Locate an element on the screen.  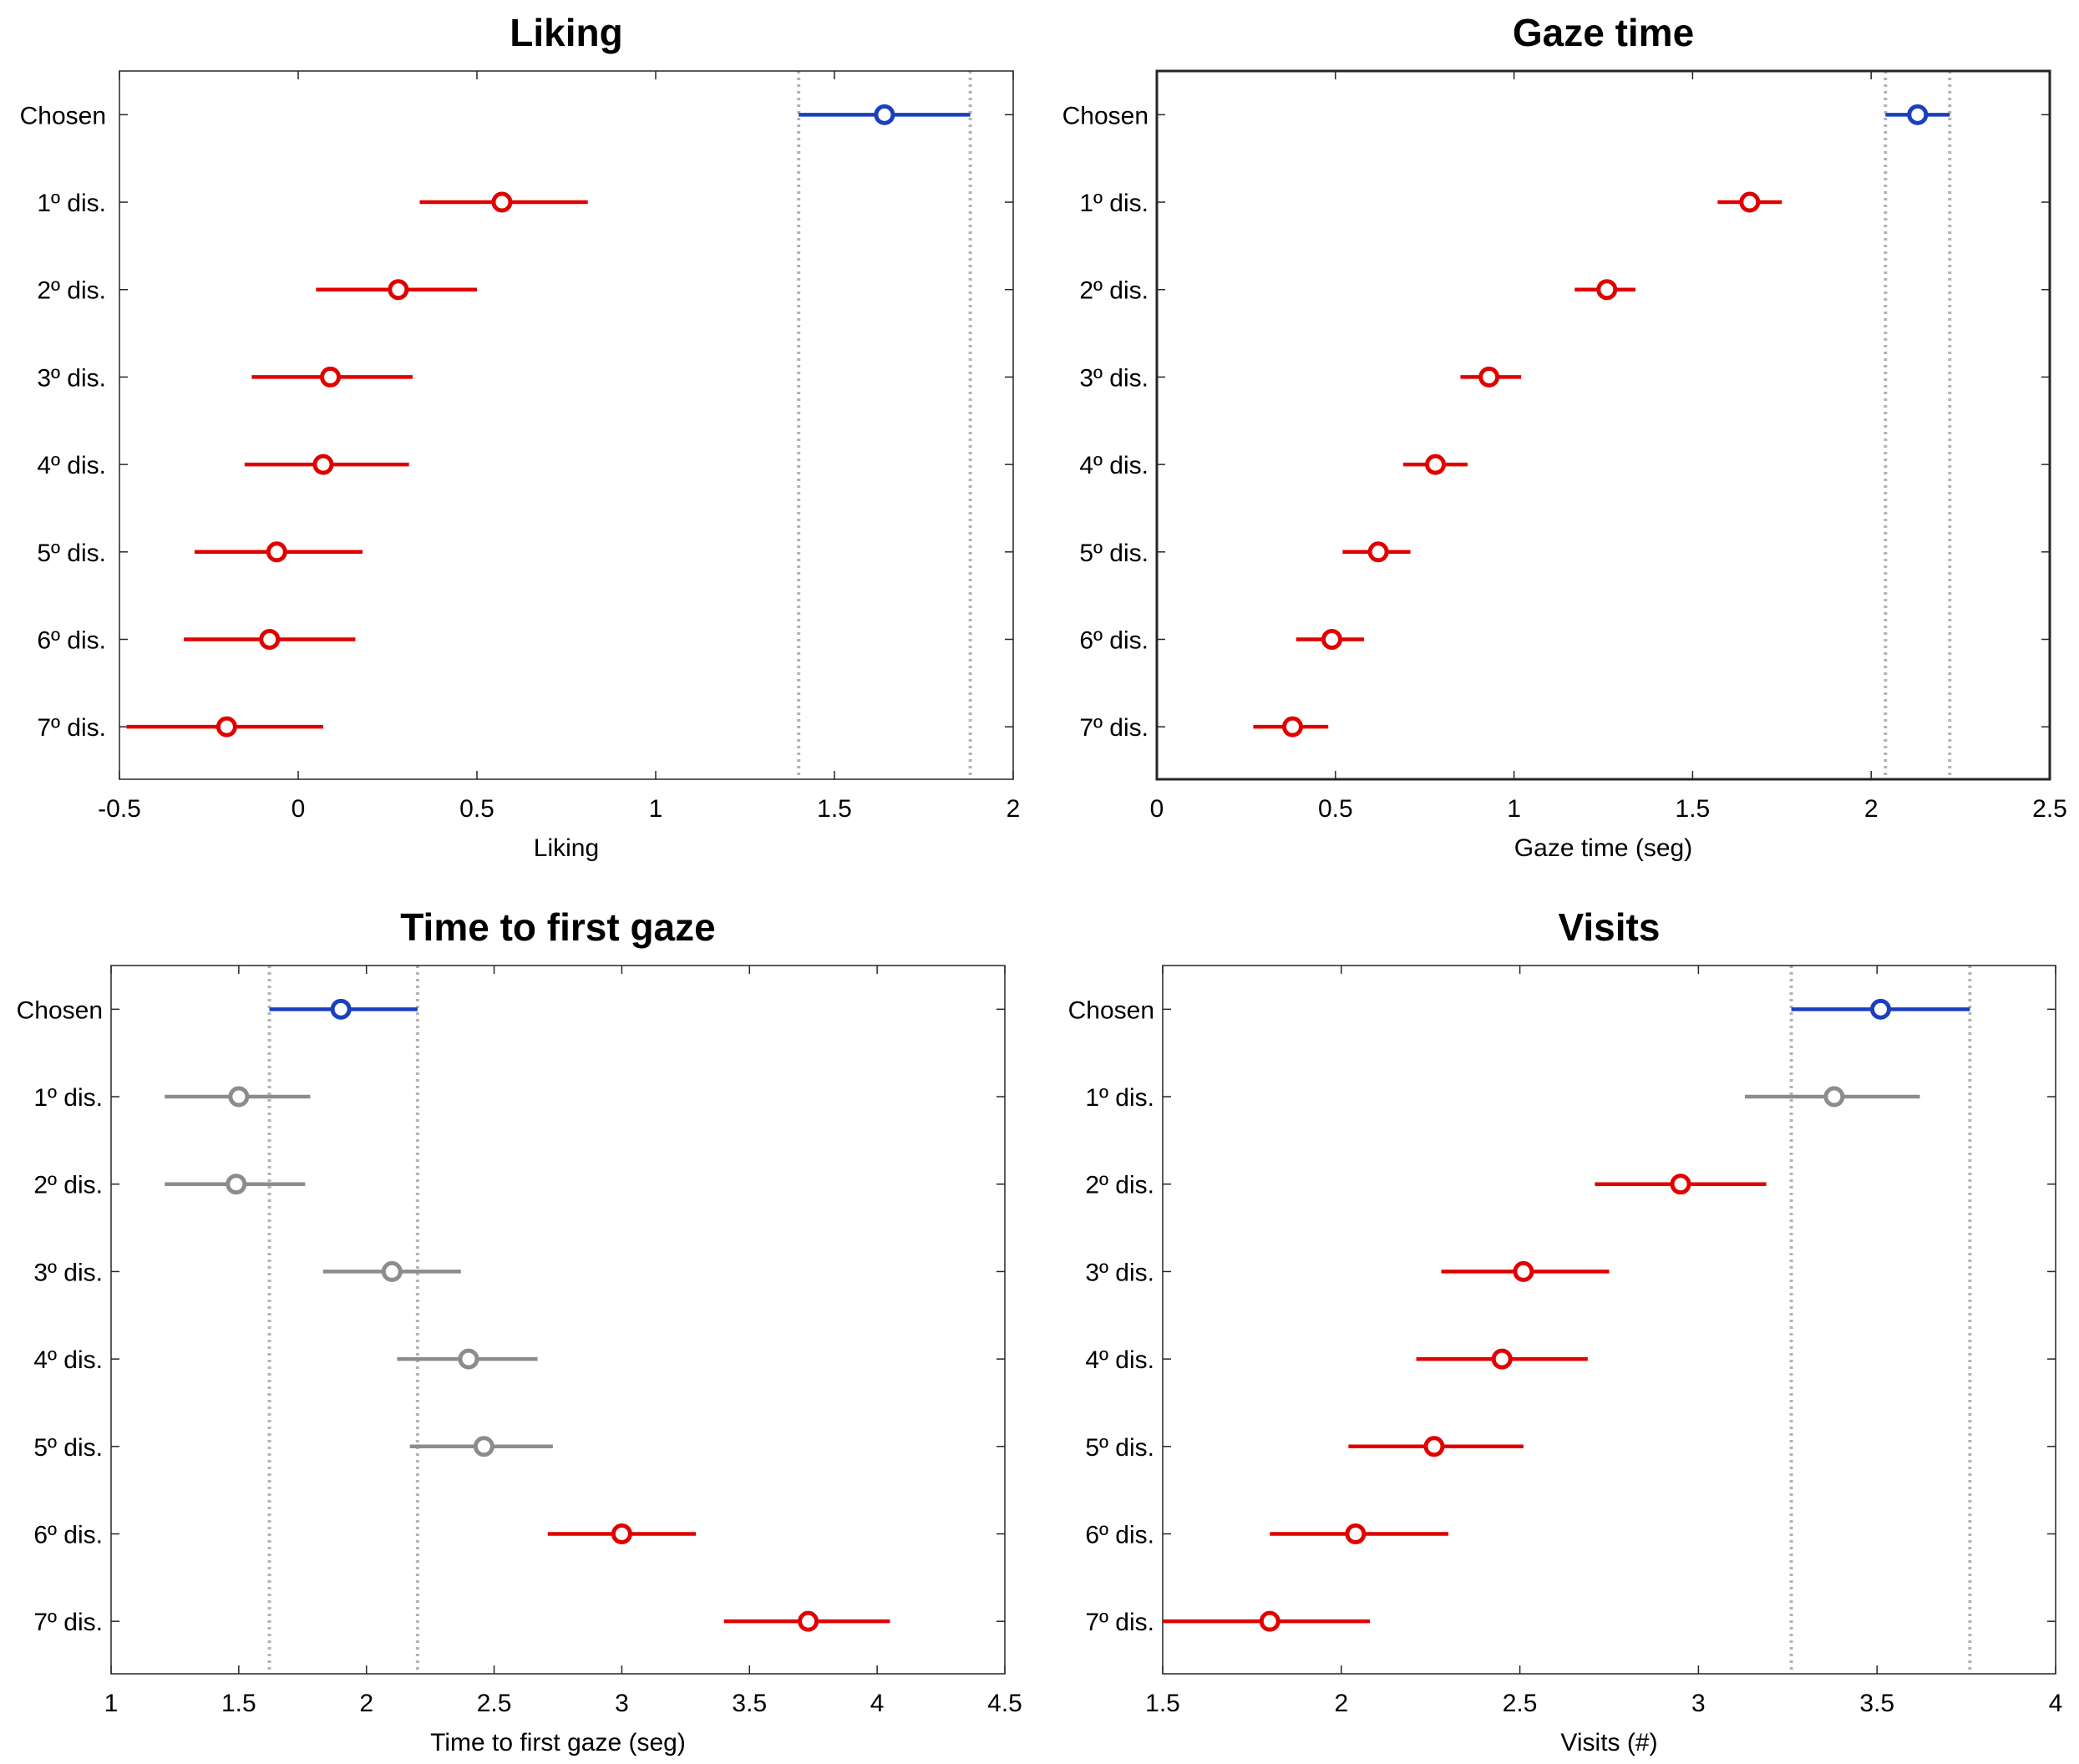
liking-xtick-label: -0.5 is located at coordinates (119, 809).